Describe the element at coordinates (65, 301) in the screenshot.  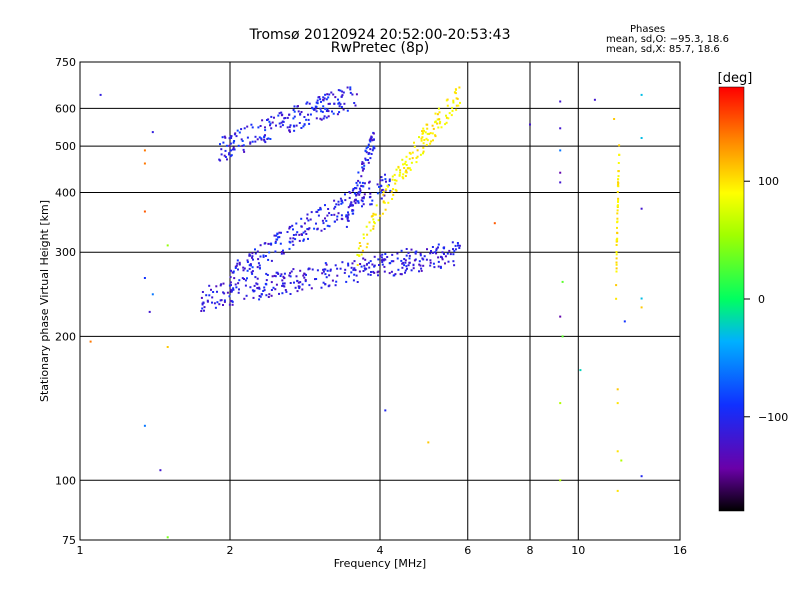
I see `y-axis-ticks: 75 100 200 300 400 500 600 750` at that location.